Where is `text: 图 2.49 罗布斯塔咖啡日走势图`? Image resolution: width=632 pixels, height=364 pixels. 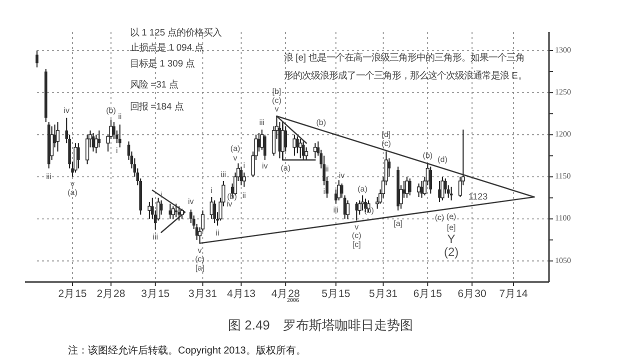 text: 图 2.49 罗布斯塔咖啡日走势图 is located at coordinates (320, 324).